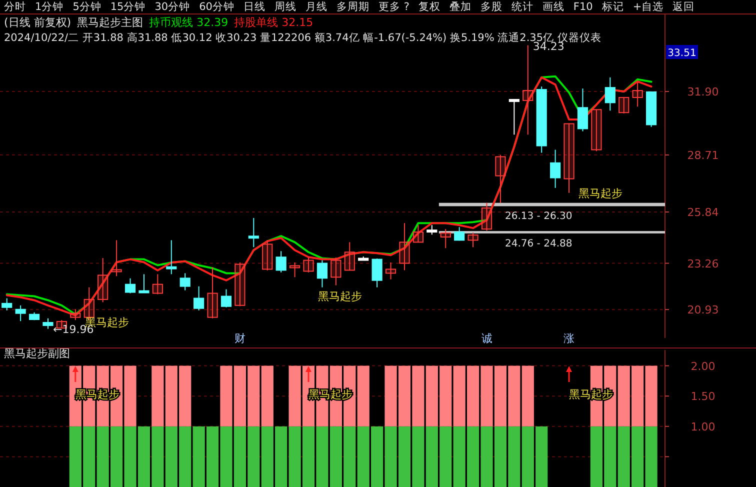 The image size is (756, 487). I want to click on chart-title: 黑马起步副图, so click(37, 353).